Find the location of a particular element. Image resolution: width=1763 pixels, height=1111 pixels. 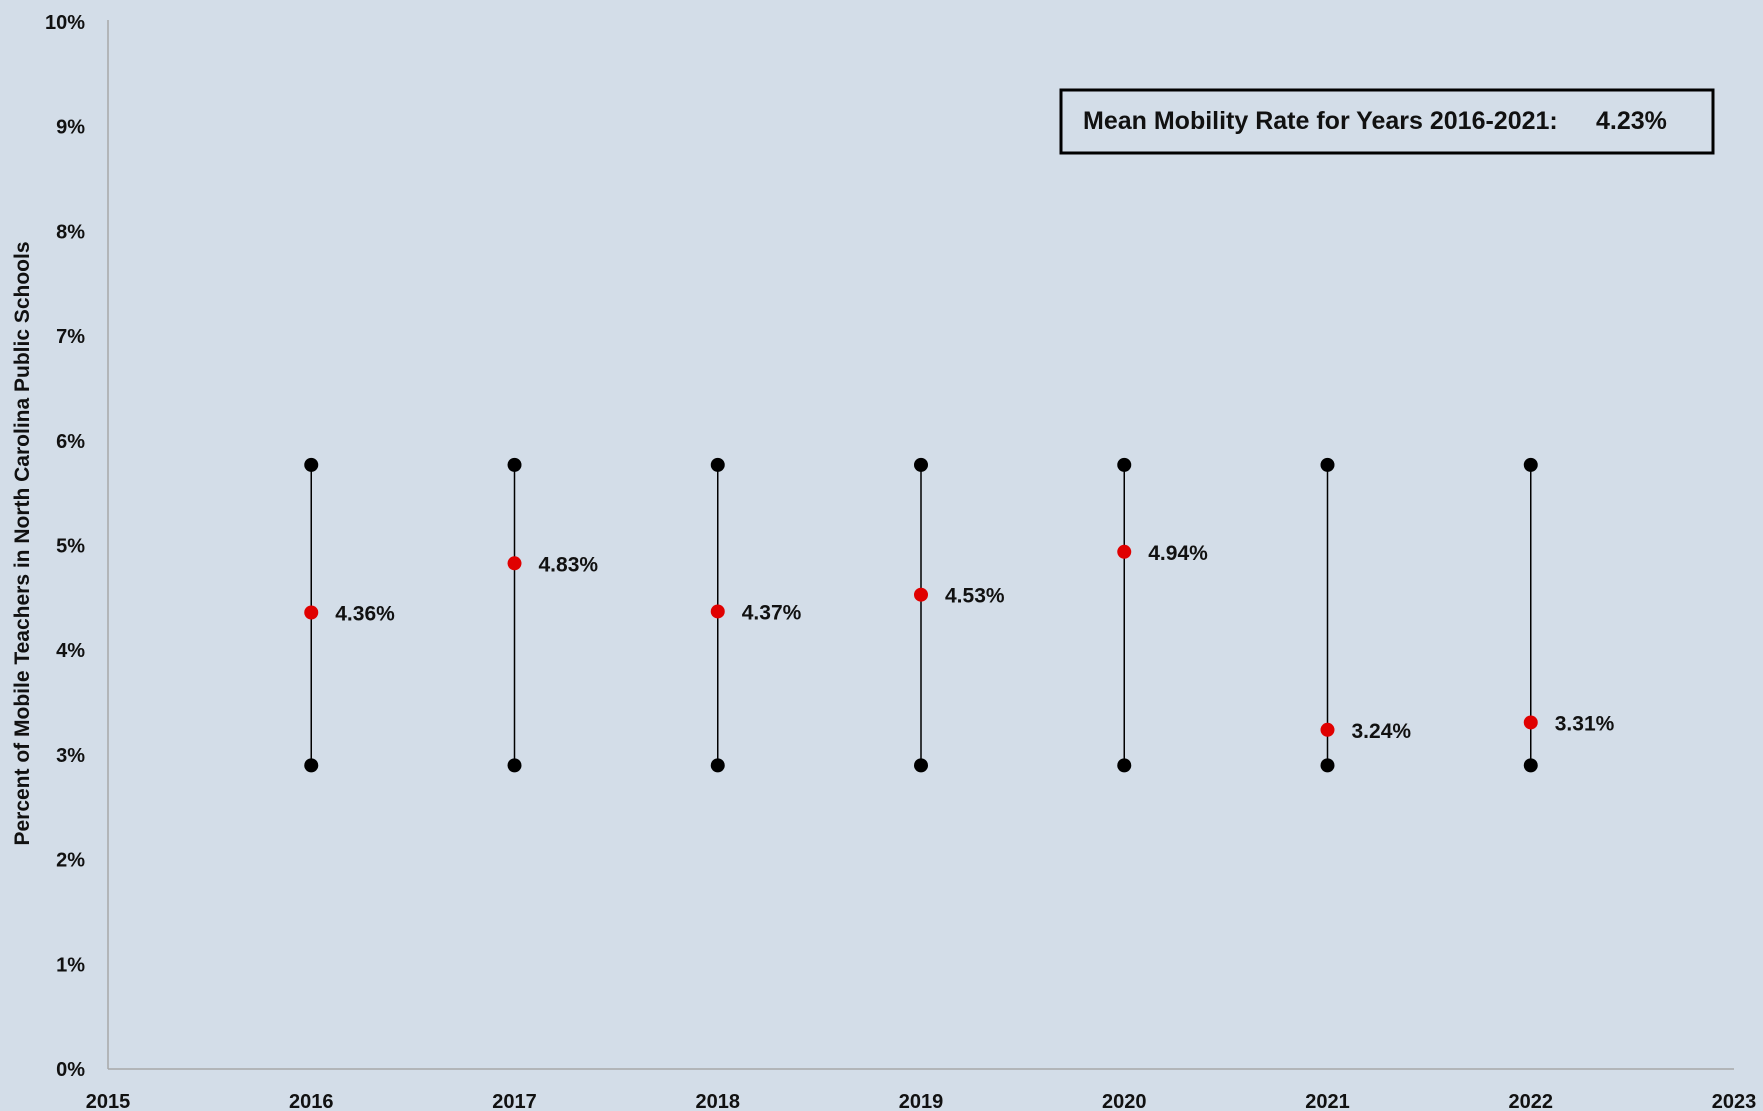

x-tick-label: 2023 is located at coordinates (1734, 1101).